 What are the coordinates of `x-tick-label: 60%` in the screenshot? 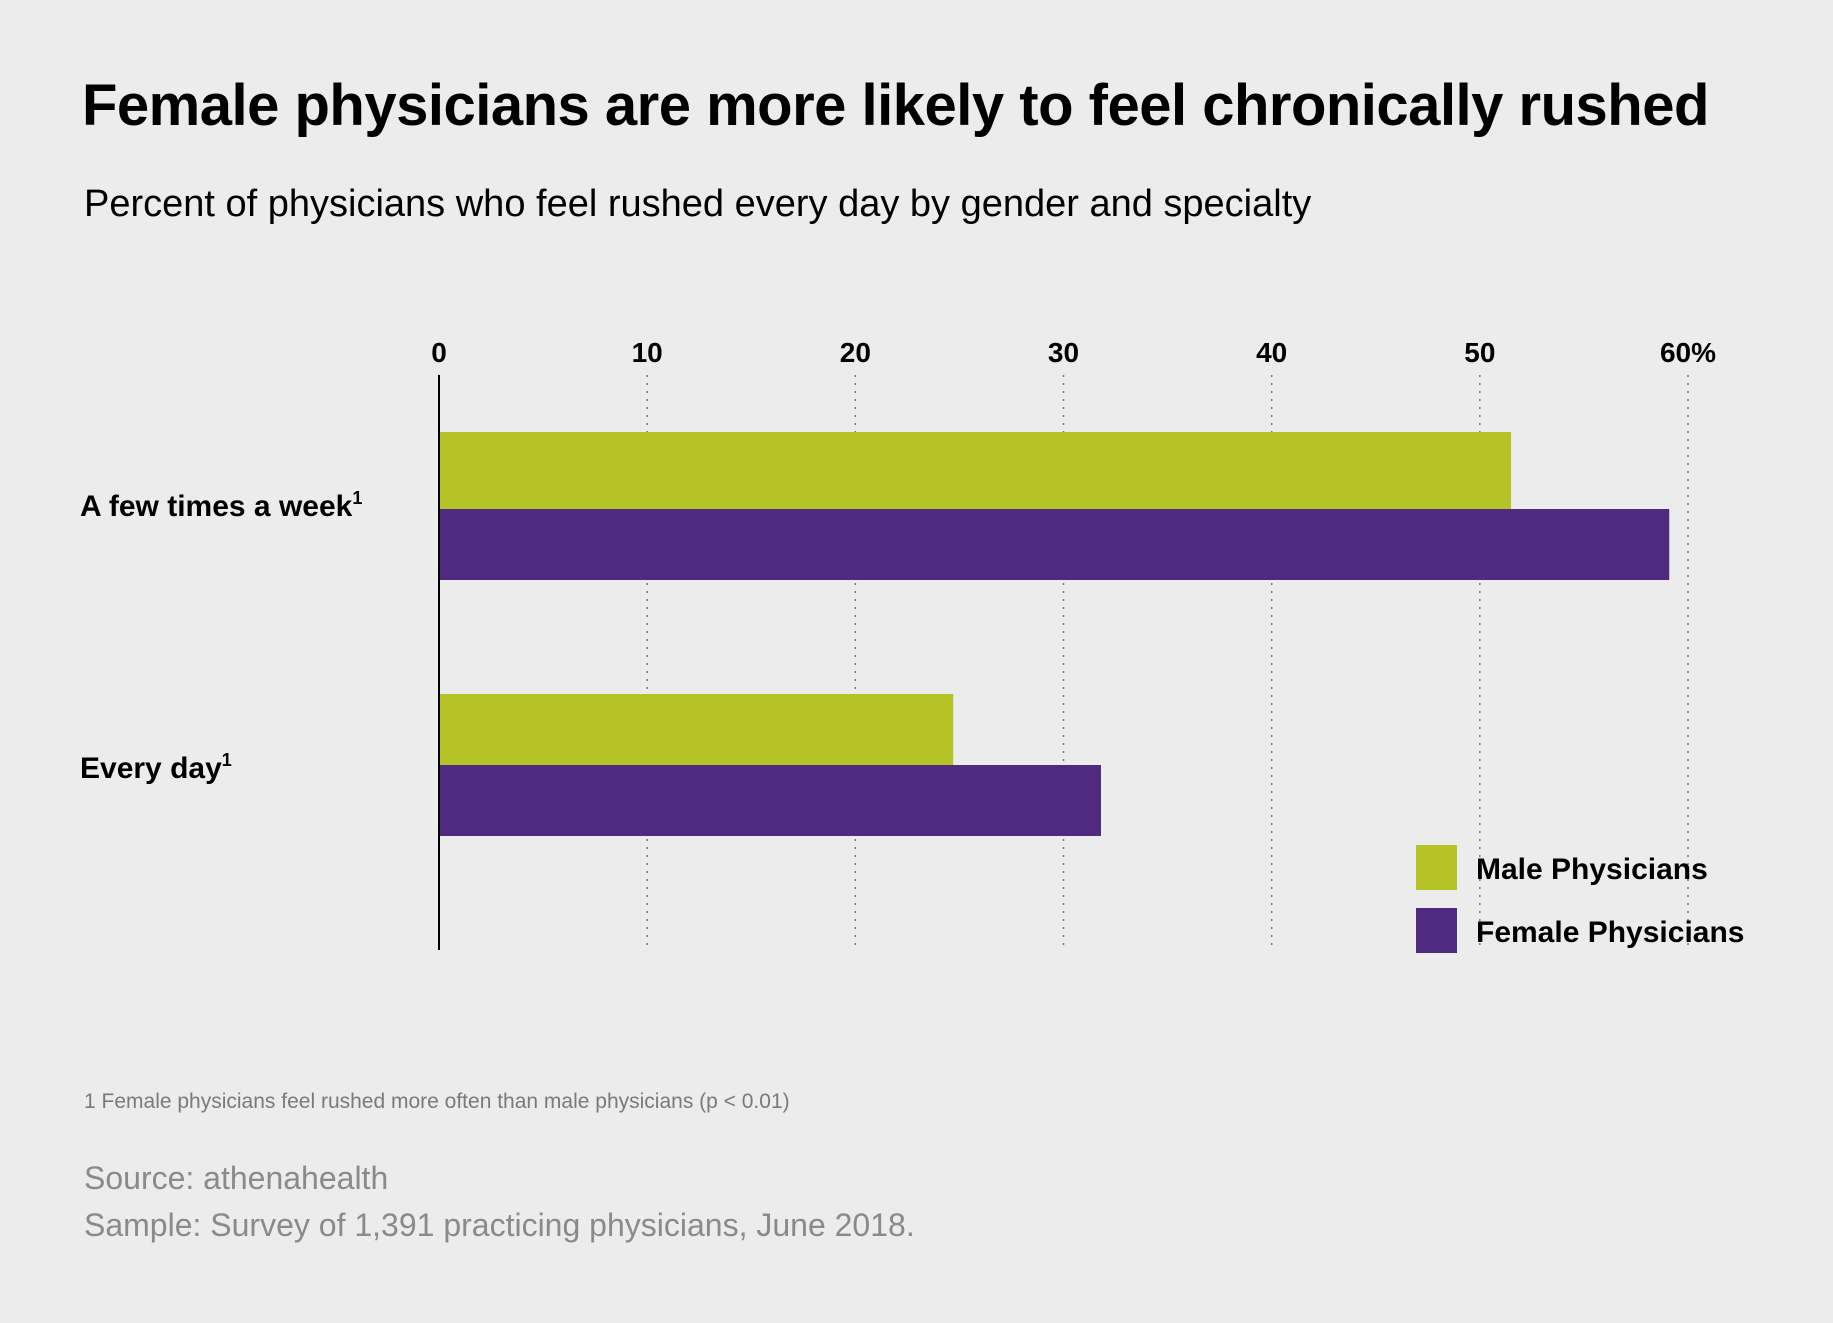 It's located at (1688, 352).